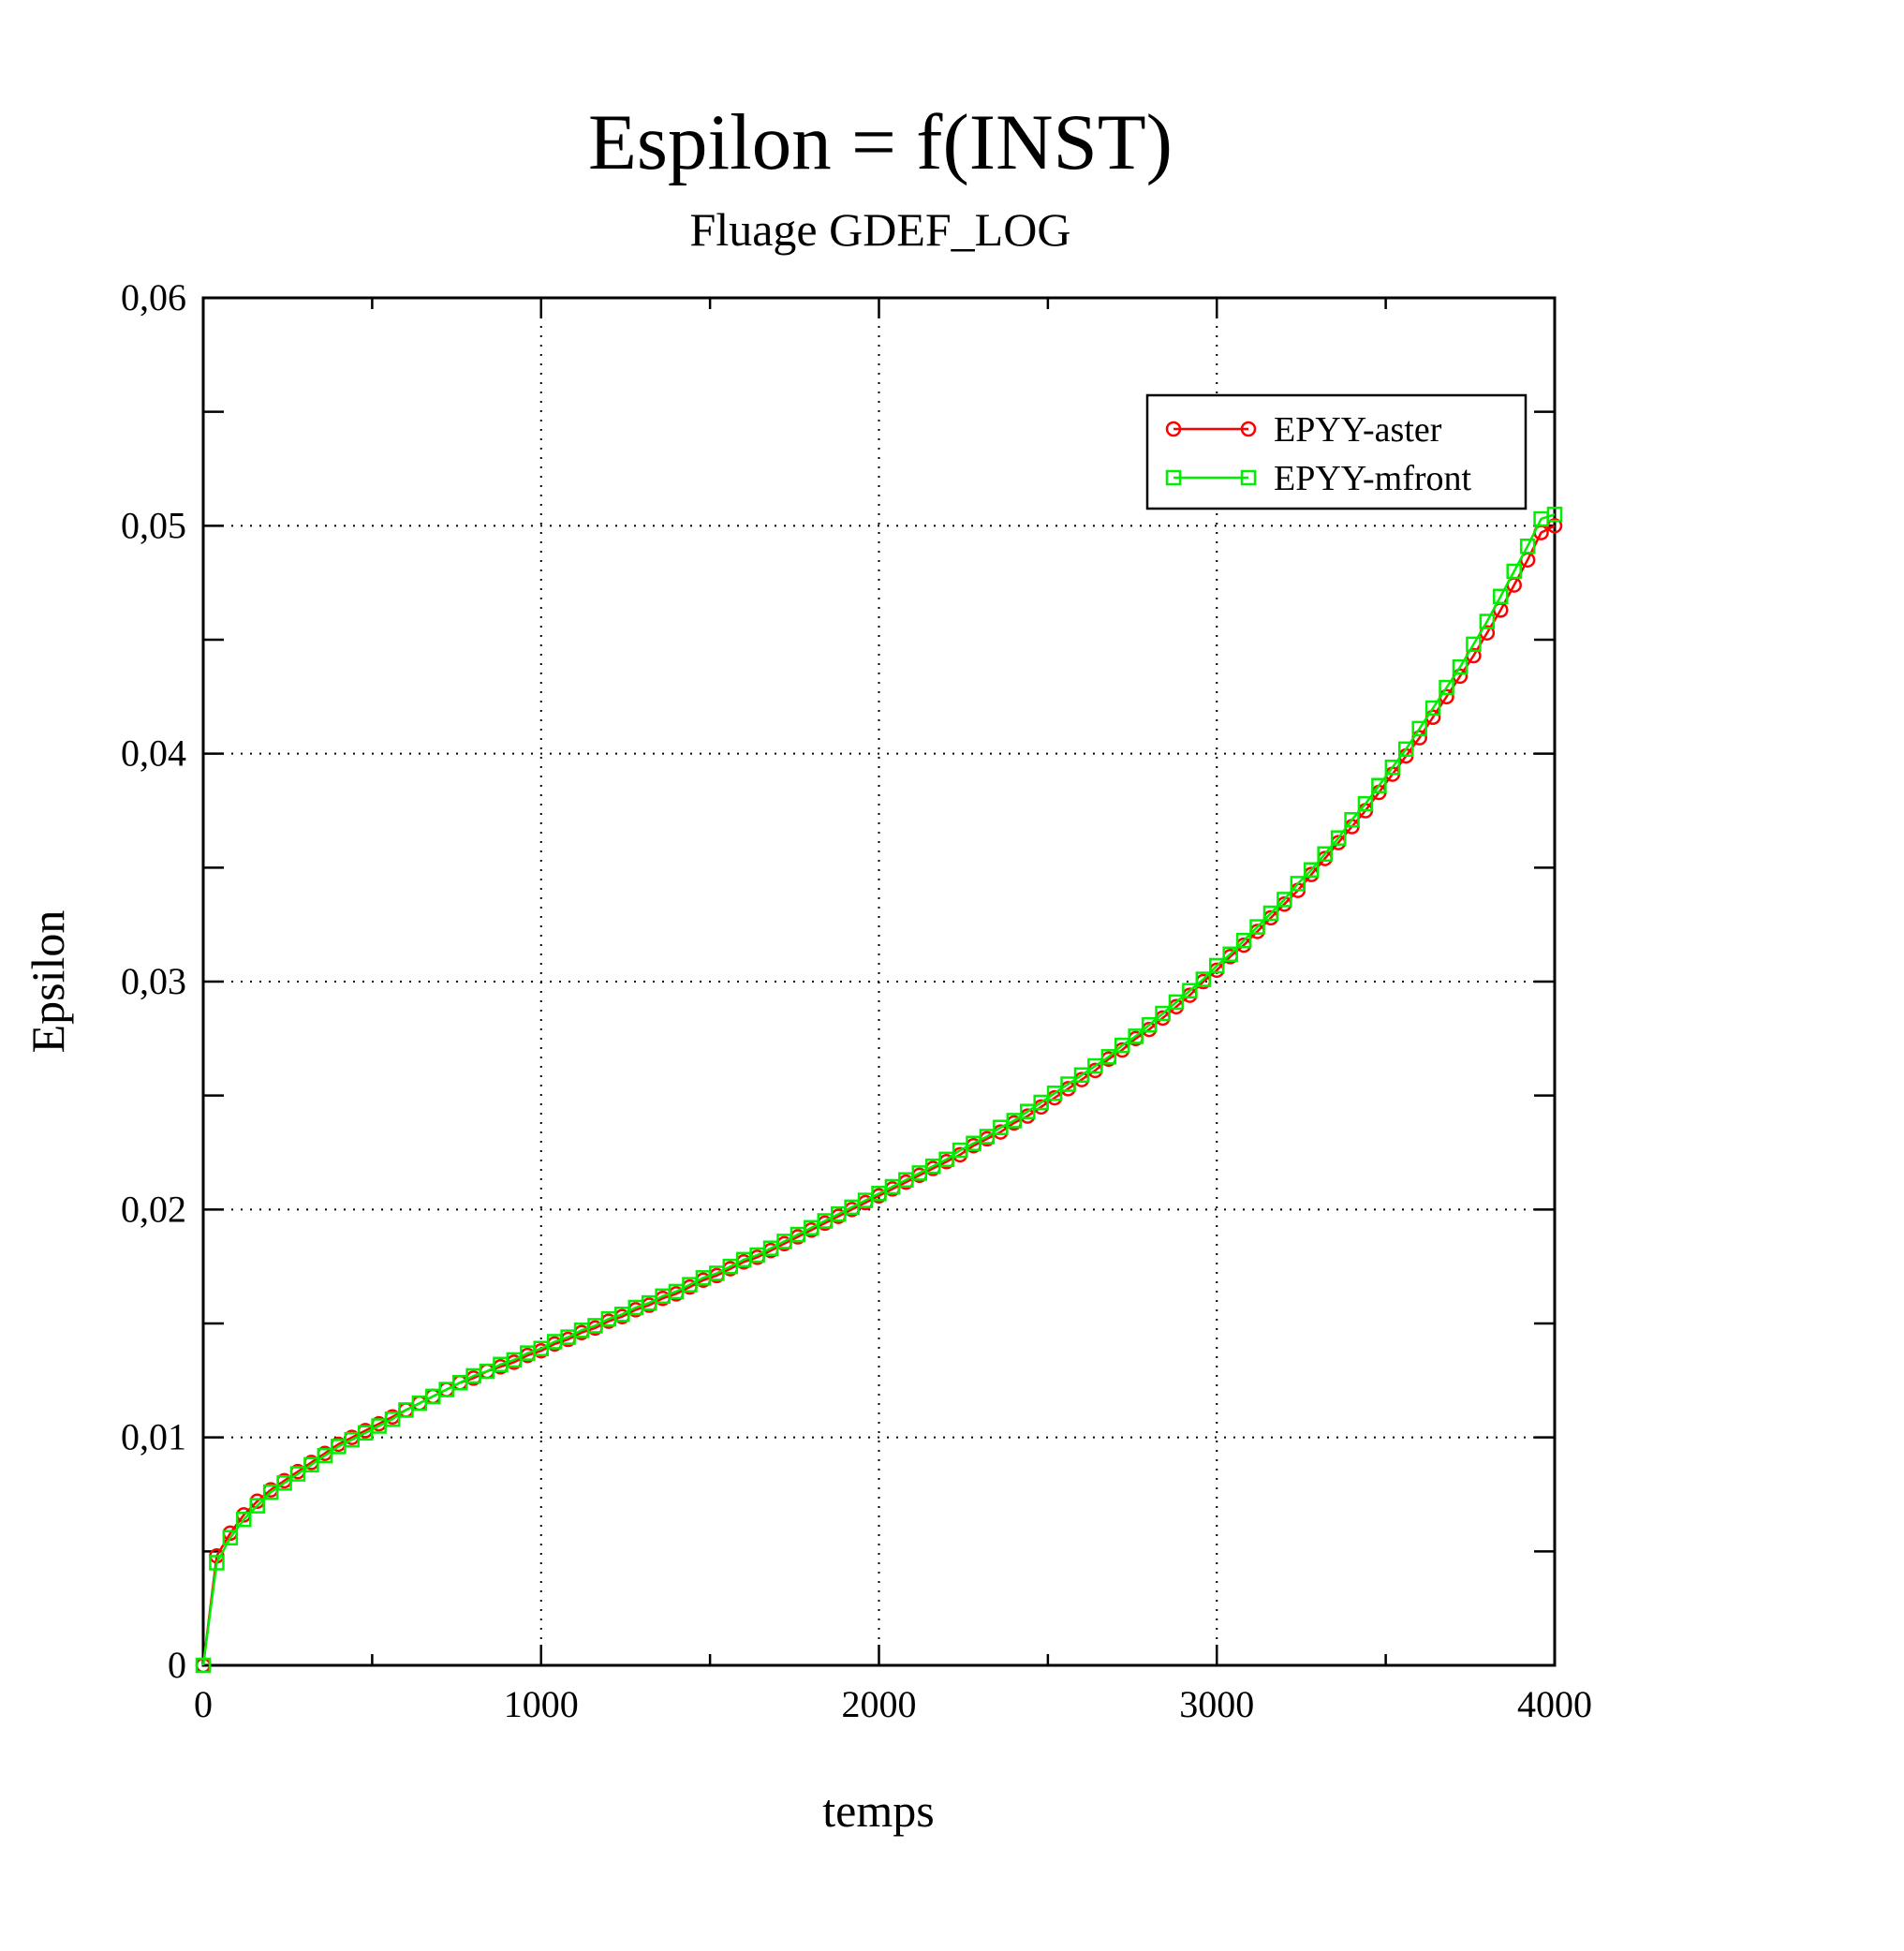 The height and width of the screenshot is (1951, 1904). What do you see at coordinates (154, 981) in the screenshot?
I see `y-tick-label: 0,03` at bounding box center [154, 981].